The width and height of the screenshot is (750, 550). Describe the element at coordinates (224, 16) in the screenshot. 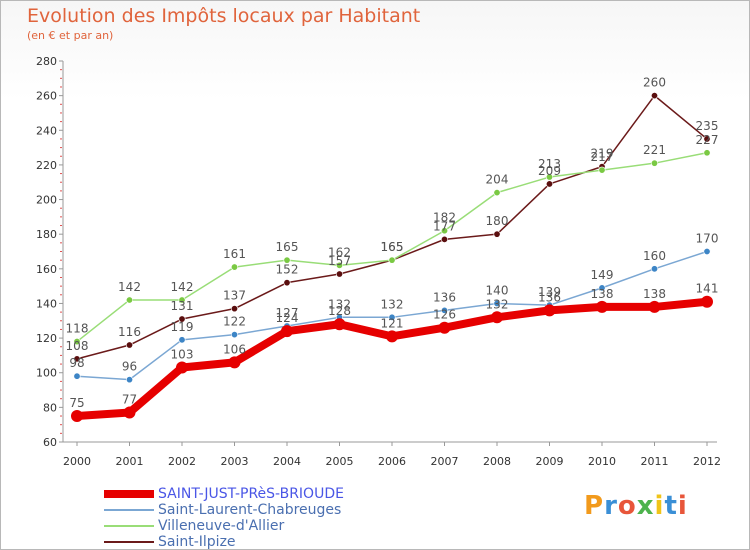

I see `chart-title: Evolution des Impôts locaux par Habitant` at that location.